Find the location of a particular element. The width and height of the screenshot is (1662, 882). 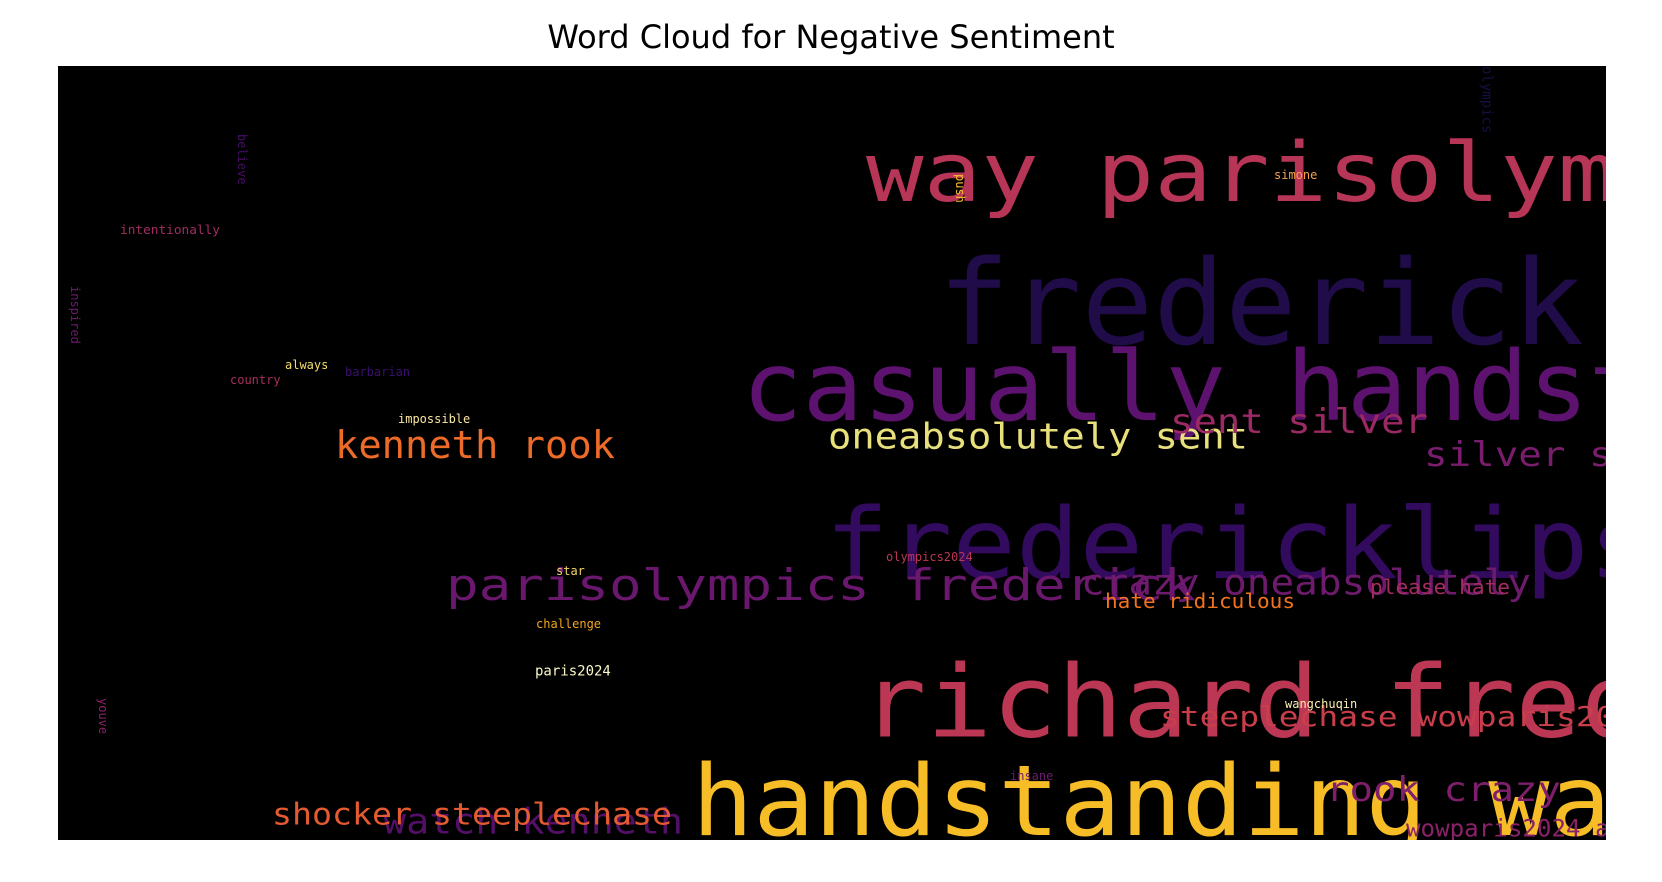

word-always: always is located at coordinates (306, 365).